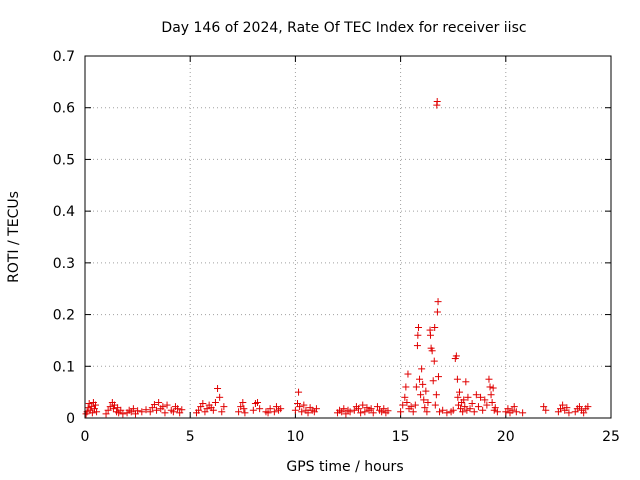 The height and width of the screenshot is (480, 640). What do you see at coordinates (64, 316) in the screenshot?
I see `y-tick-label: 0.2` at bounding box center [64, 316].